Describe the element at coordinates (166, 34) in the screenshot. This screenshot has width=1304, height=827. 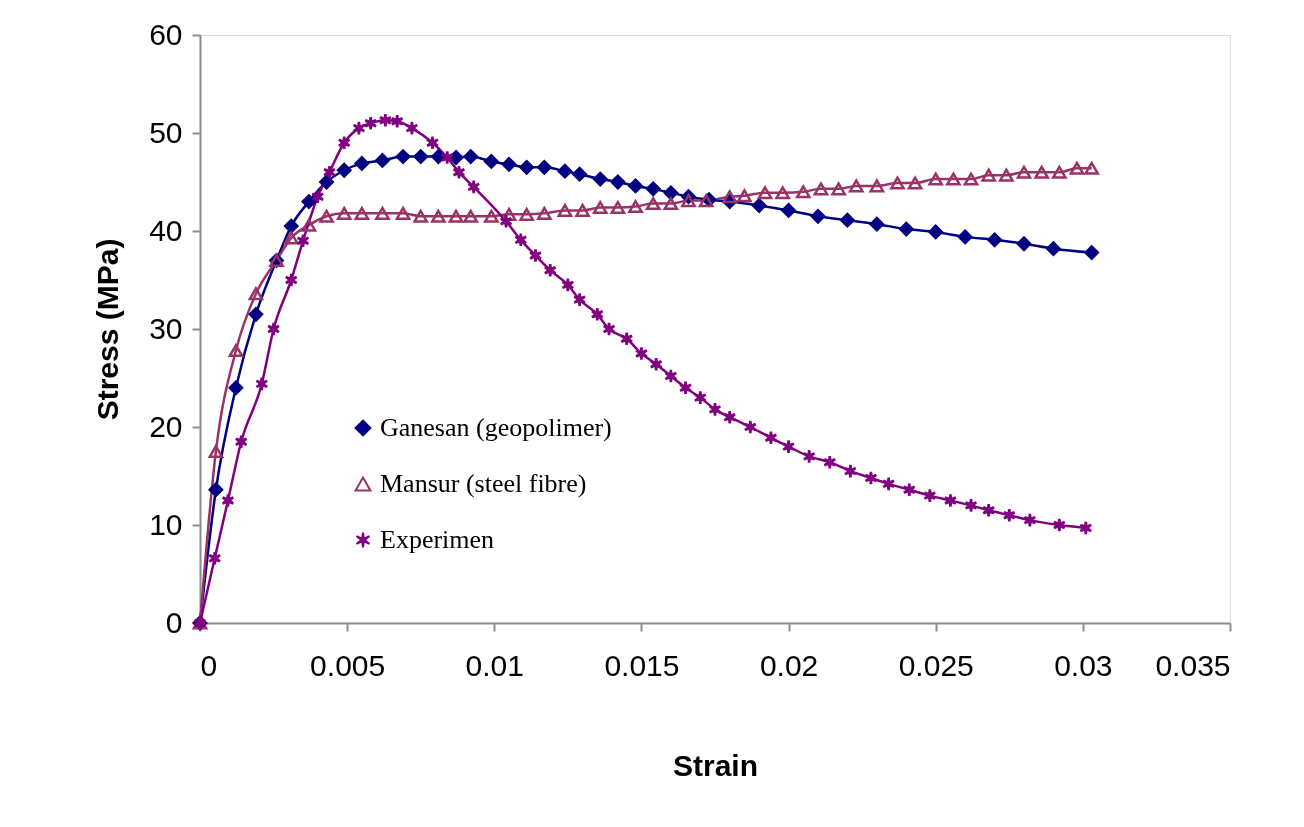
I see `y-tick-label: 60` at that location.